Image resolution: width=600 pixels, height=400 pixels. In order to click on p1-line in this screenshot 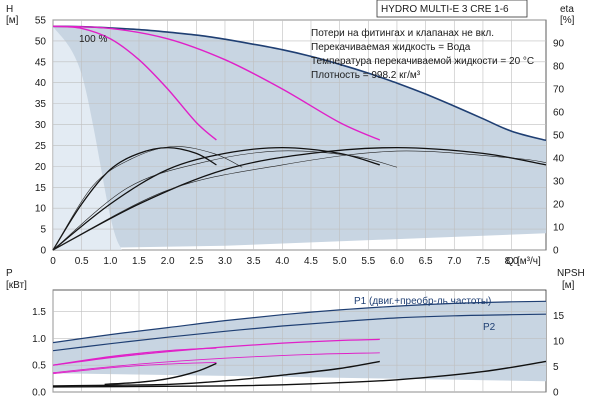, I will do `click(299, 322)`.